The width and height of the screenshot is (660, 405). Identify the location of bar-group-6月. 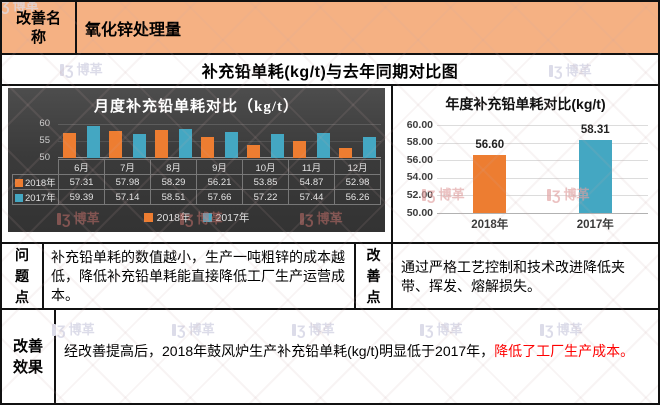
(81, 141).